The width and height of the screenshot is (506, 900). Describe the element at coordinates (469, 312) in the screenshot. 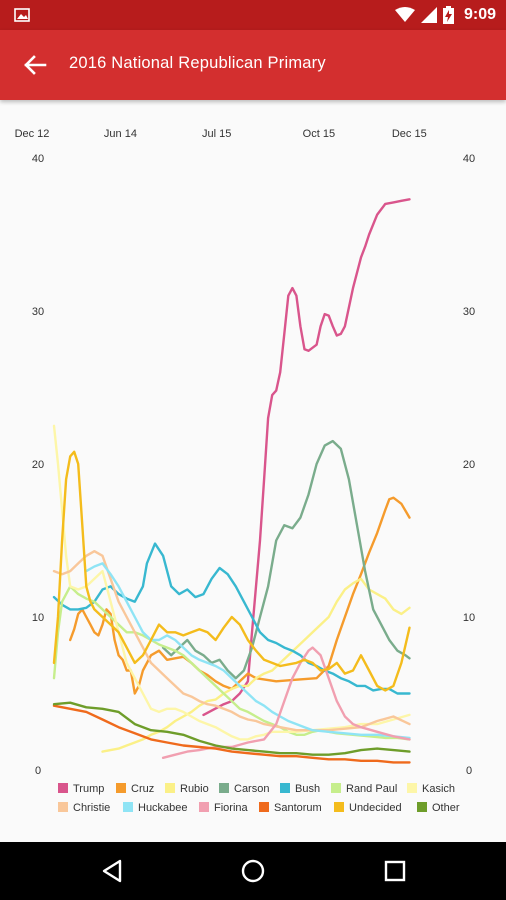

I see `y-tick-label-right: 30` at that location.